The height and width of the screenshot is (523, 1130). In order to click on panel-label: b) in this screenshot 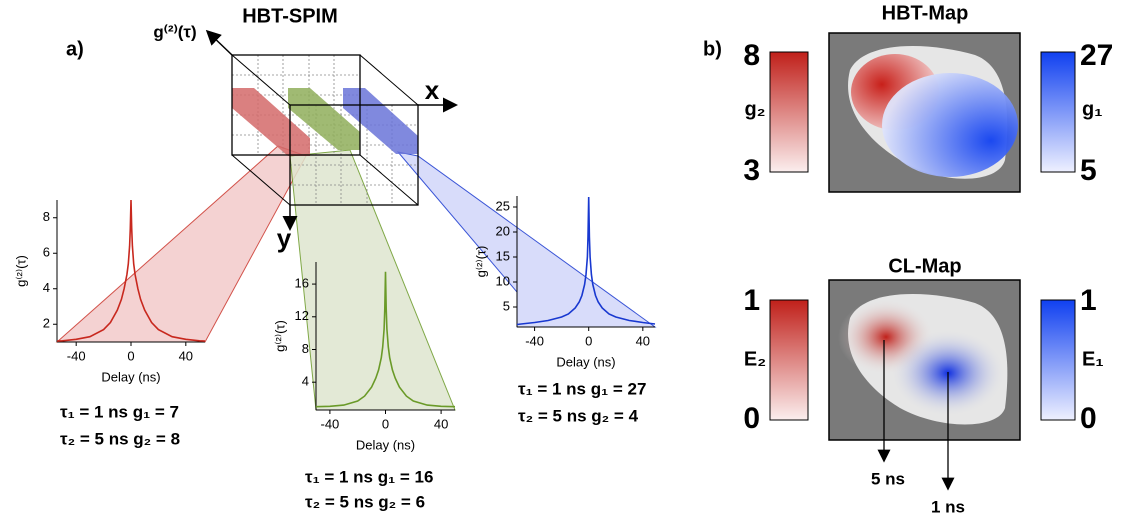, I will do `click(712, 49)`.